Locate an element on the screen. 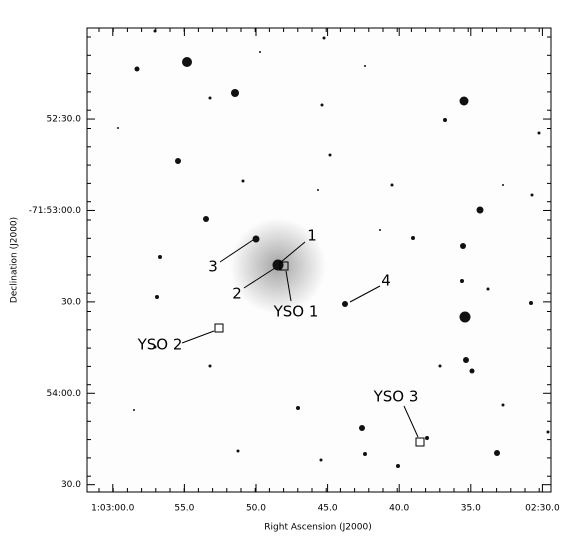  x-axis-label: Right Ascension (J2000) is located at coordinates (317, 528).